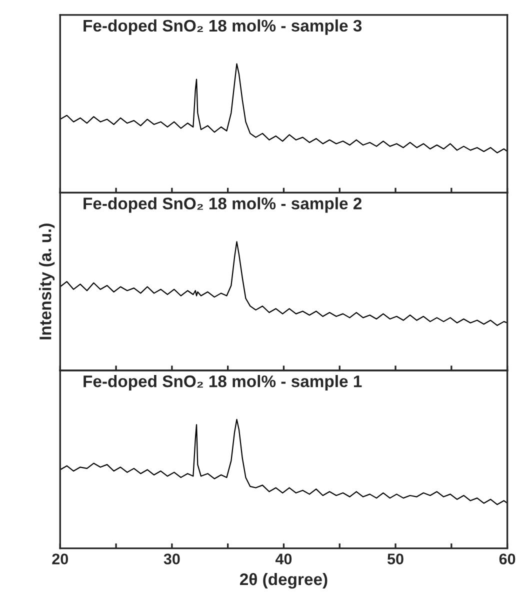 This screenshot has height=596, width=523. What do you see at coordinates (47, 282) in the screenshot?
I see `y-axis-title: Intensity (a. u.)` at bounding box center [47, 282].